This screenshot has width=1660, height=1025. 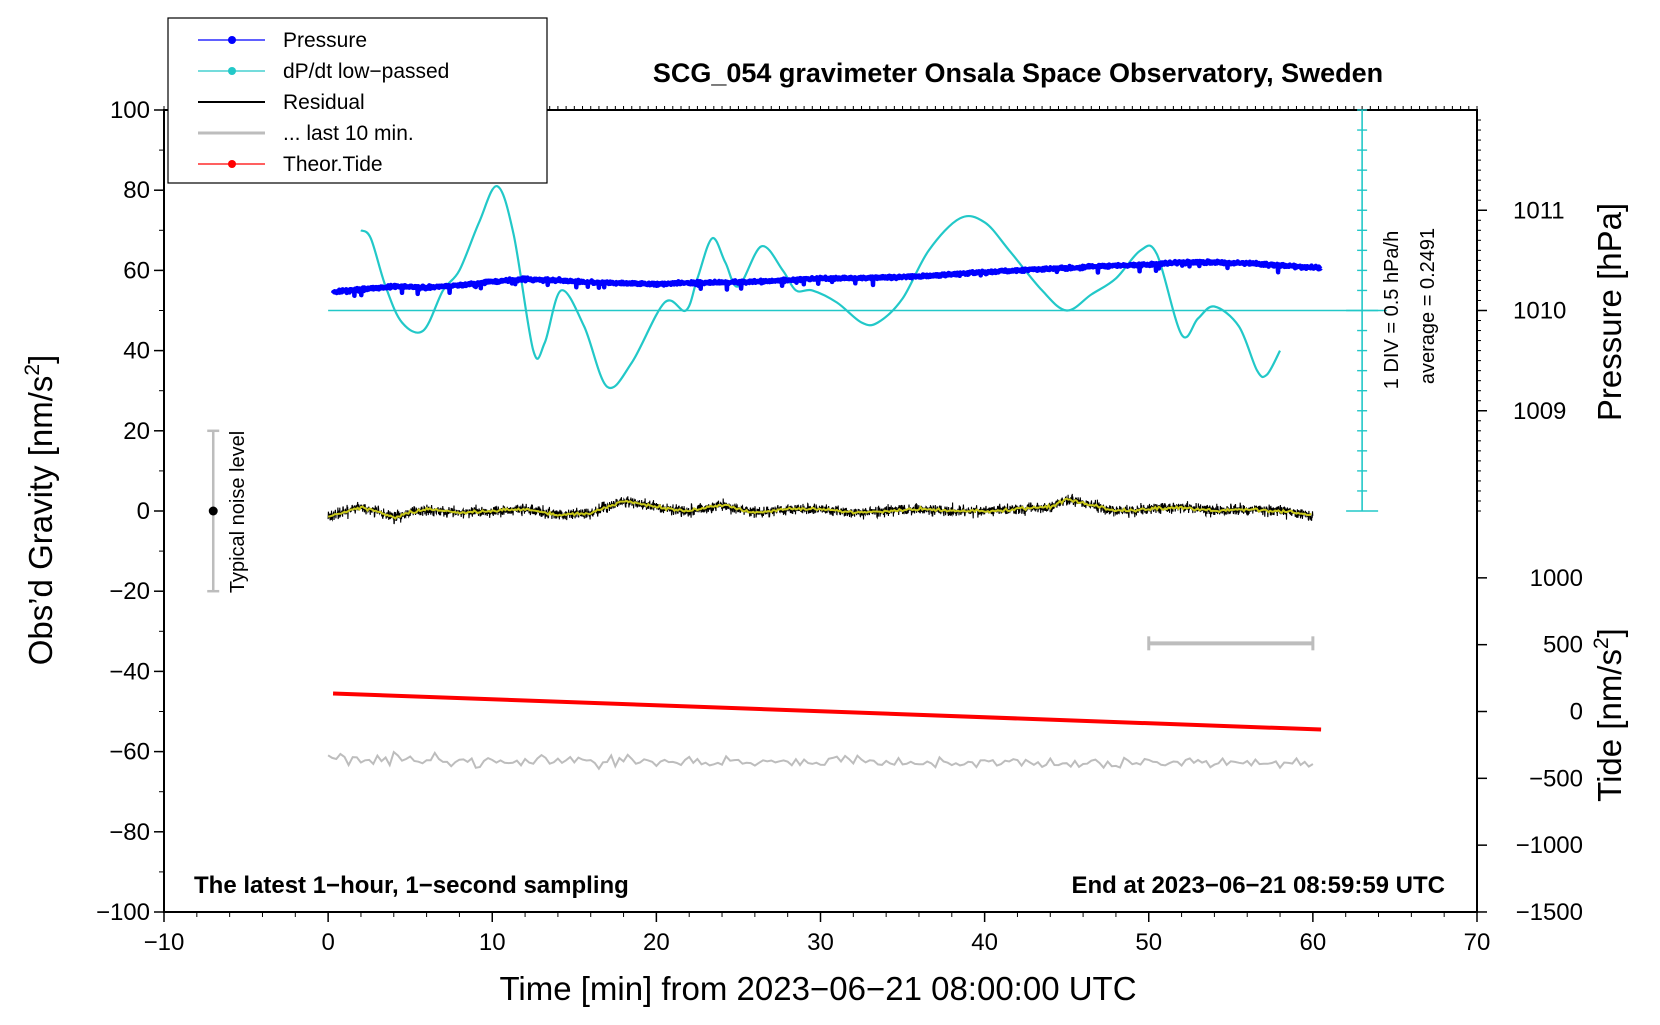 I want to click on tide-tick-label: 0, so click(x=1576, y=712).